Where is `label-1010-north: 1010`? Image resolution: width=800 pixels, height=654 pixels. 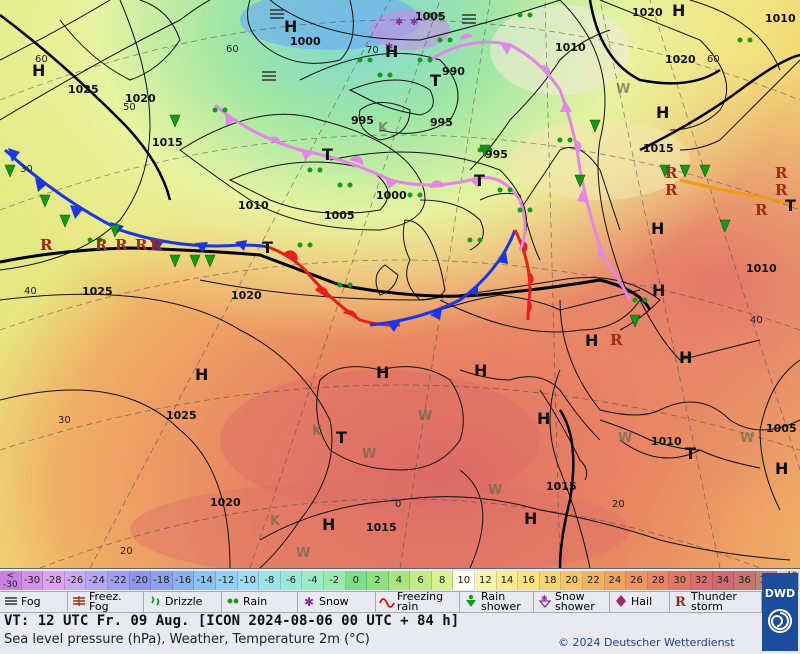 label-1010-north: 1010 is located at coordinates (570, 47).